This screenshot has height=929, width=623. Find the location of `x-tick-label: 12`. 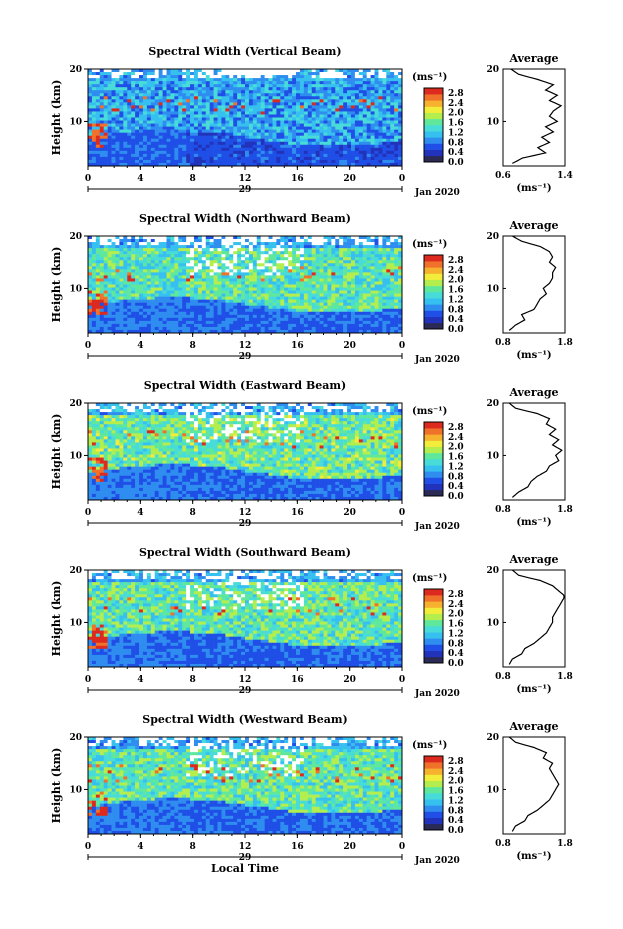

x-tick-label: 12 is located at coordinates (245, 179).